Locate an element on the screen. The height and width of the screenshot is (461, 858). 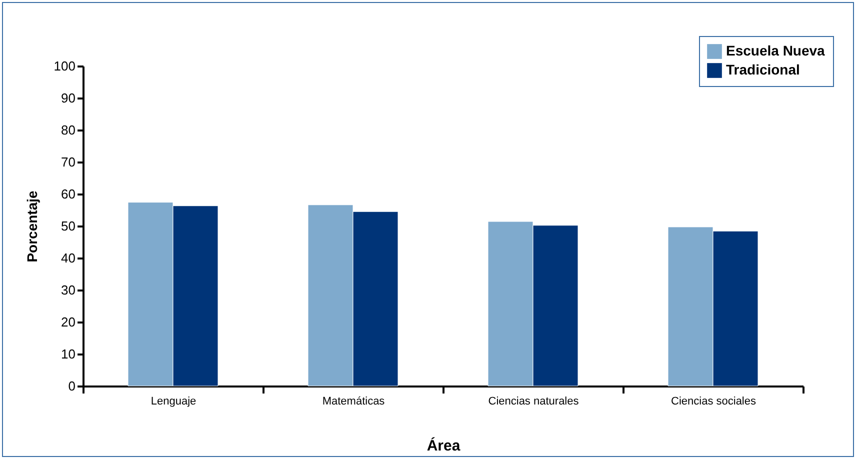
y-tick-label: 70 is located at coordinates (68, 162).